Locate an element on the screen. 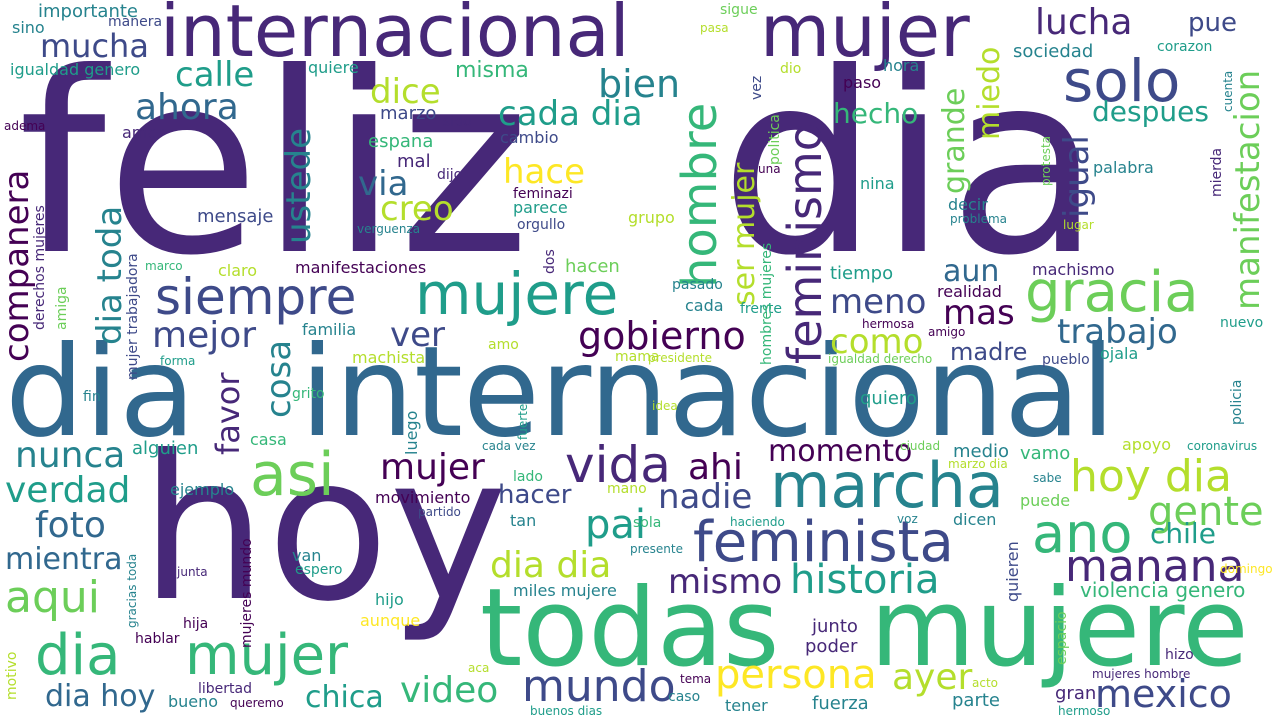  word: gobierno is located at coordinates (662, 336).